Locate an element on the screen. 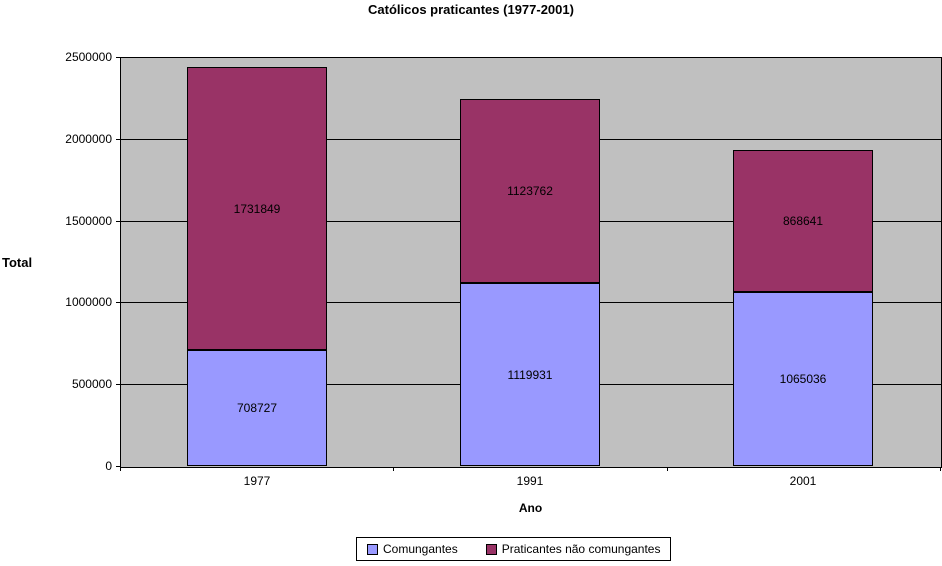 This screenshot has height=566, width=942. gridline is located at coordinates (530, 57).